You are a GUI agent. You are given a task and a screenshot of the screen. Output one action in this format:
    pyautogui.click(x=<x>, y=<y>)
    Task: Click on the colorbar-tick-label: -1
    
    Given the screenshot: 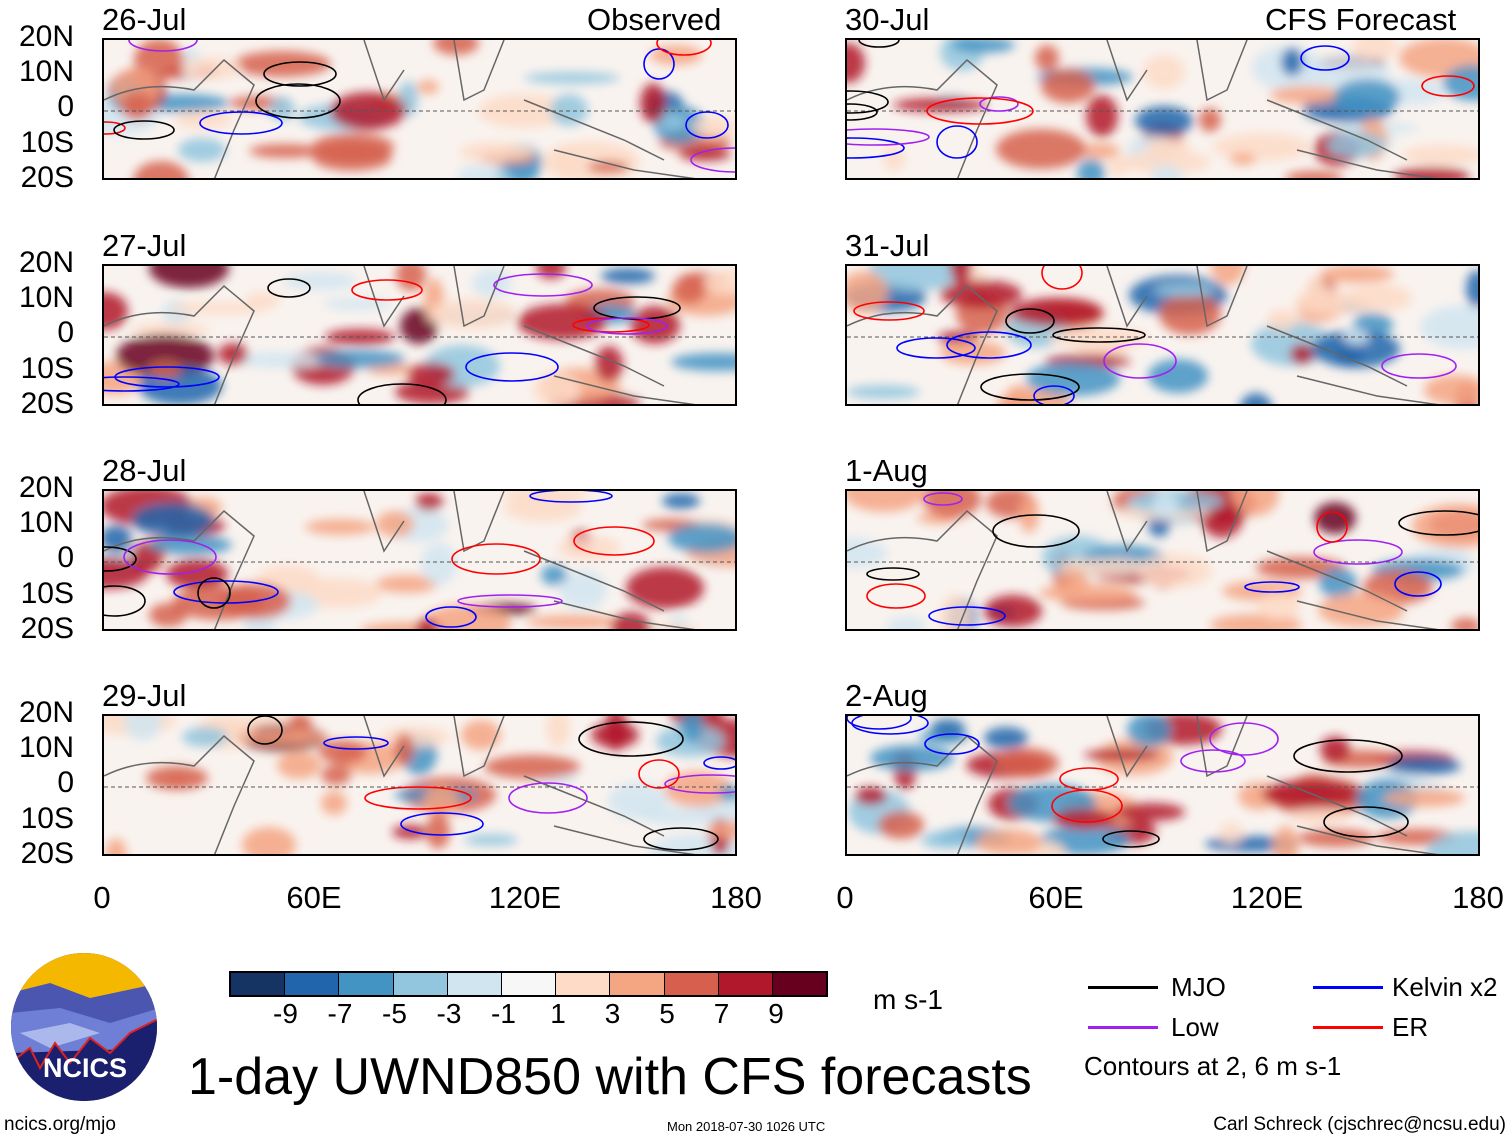 What is the action you would take?
    pyautogui.click(x=503, y=1013)
    